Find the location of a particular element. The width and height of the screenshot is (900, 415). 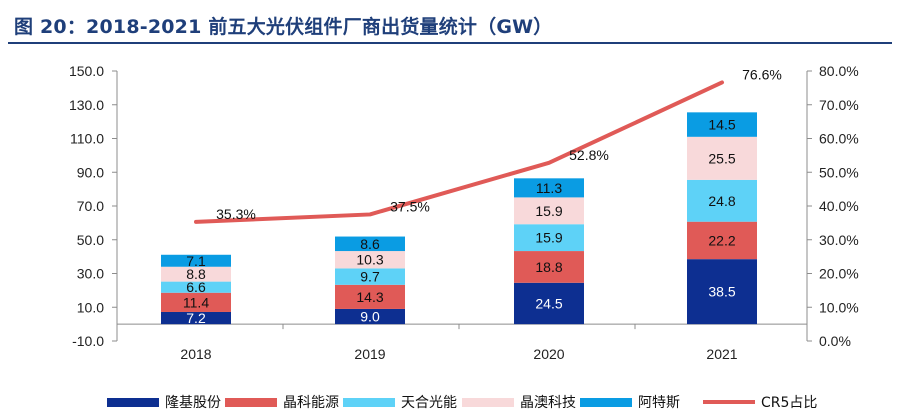

title-underline is located at coordinates (450, 43).